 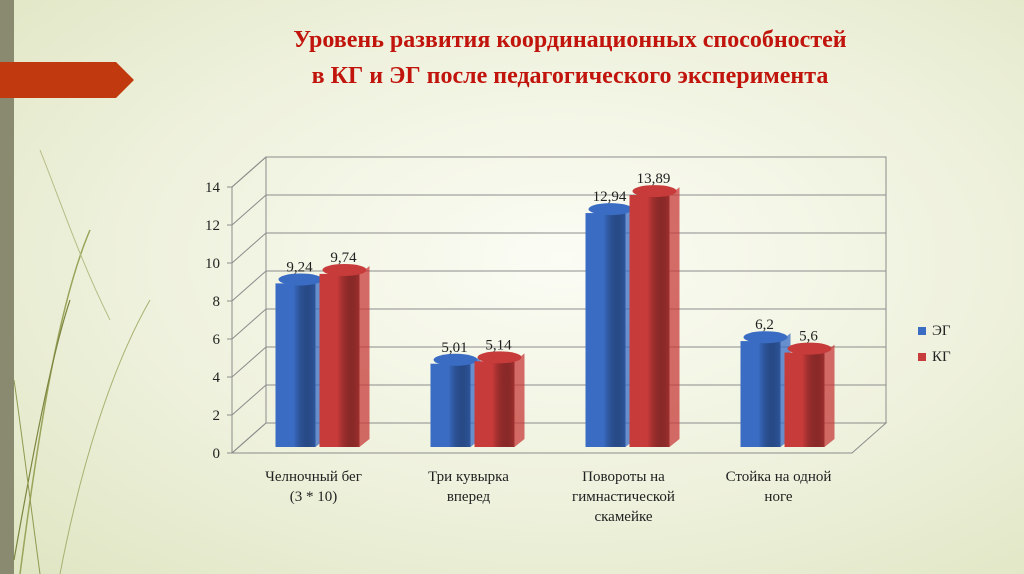 What do you see at coordinates (313, 477) in the screenshot?
I see `x-category-label-line: Челночный бег` at bounding box center [313, 477].